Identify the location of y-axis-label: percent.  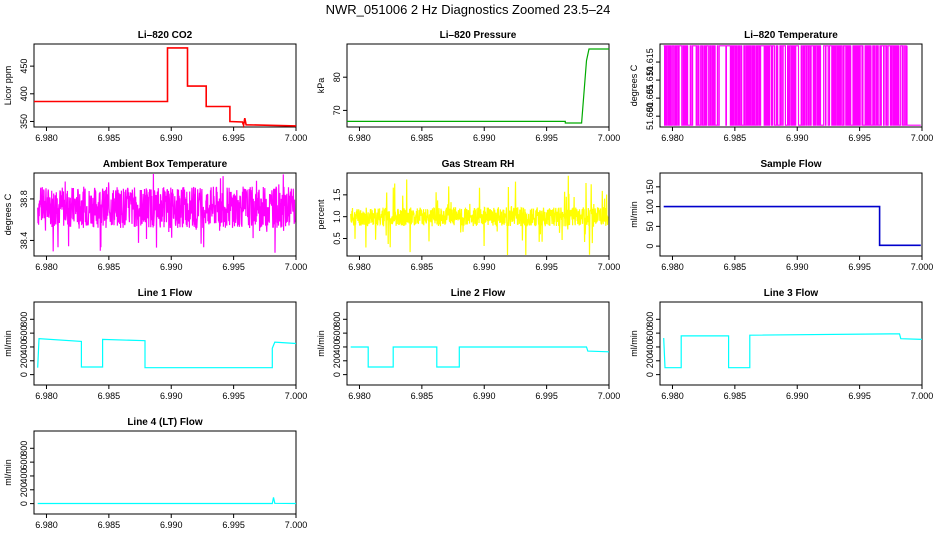
(321, 214).